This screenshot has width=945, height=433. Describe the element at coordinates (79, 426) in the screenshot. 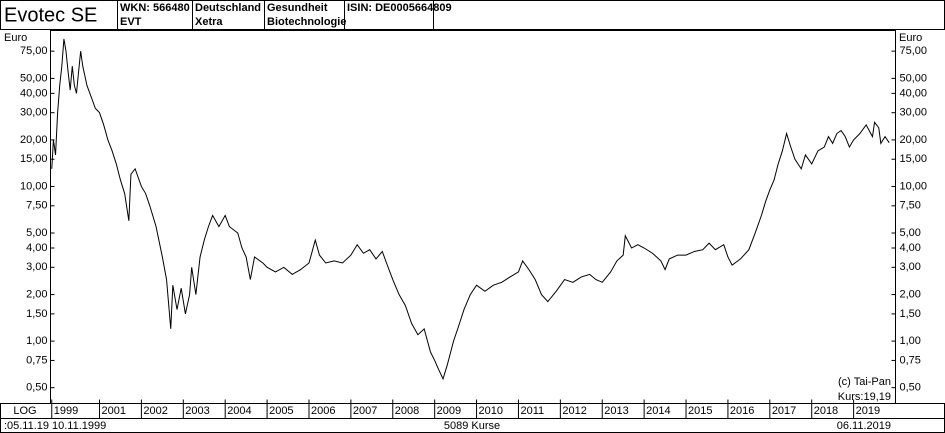

I see `footer-date-from: 10.11.1999` at that location.